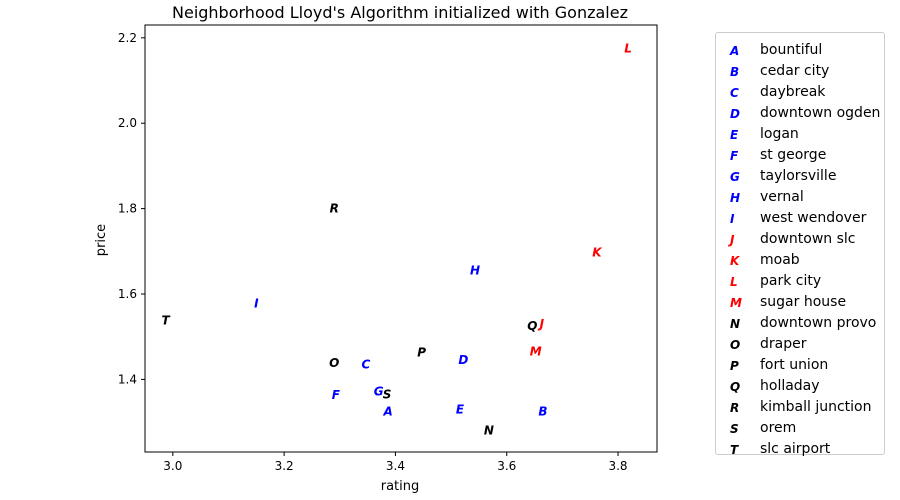 The image size is (900, 500). I want to click on point-taylorsville: G, so click(379, 391).